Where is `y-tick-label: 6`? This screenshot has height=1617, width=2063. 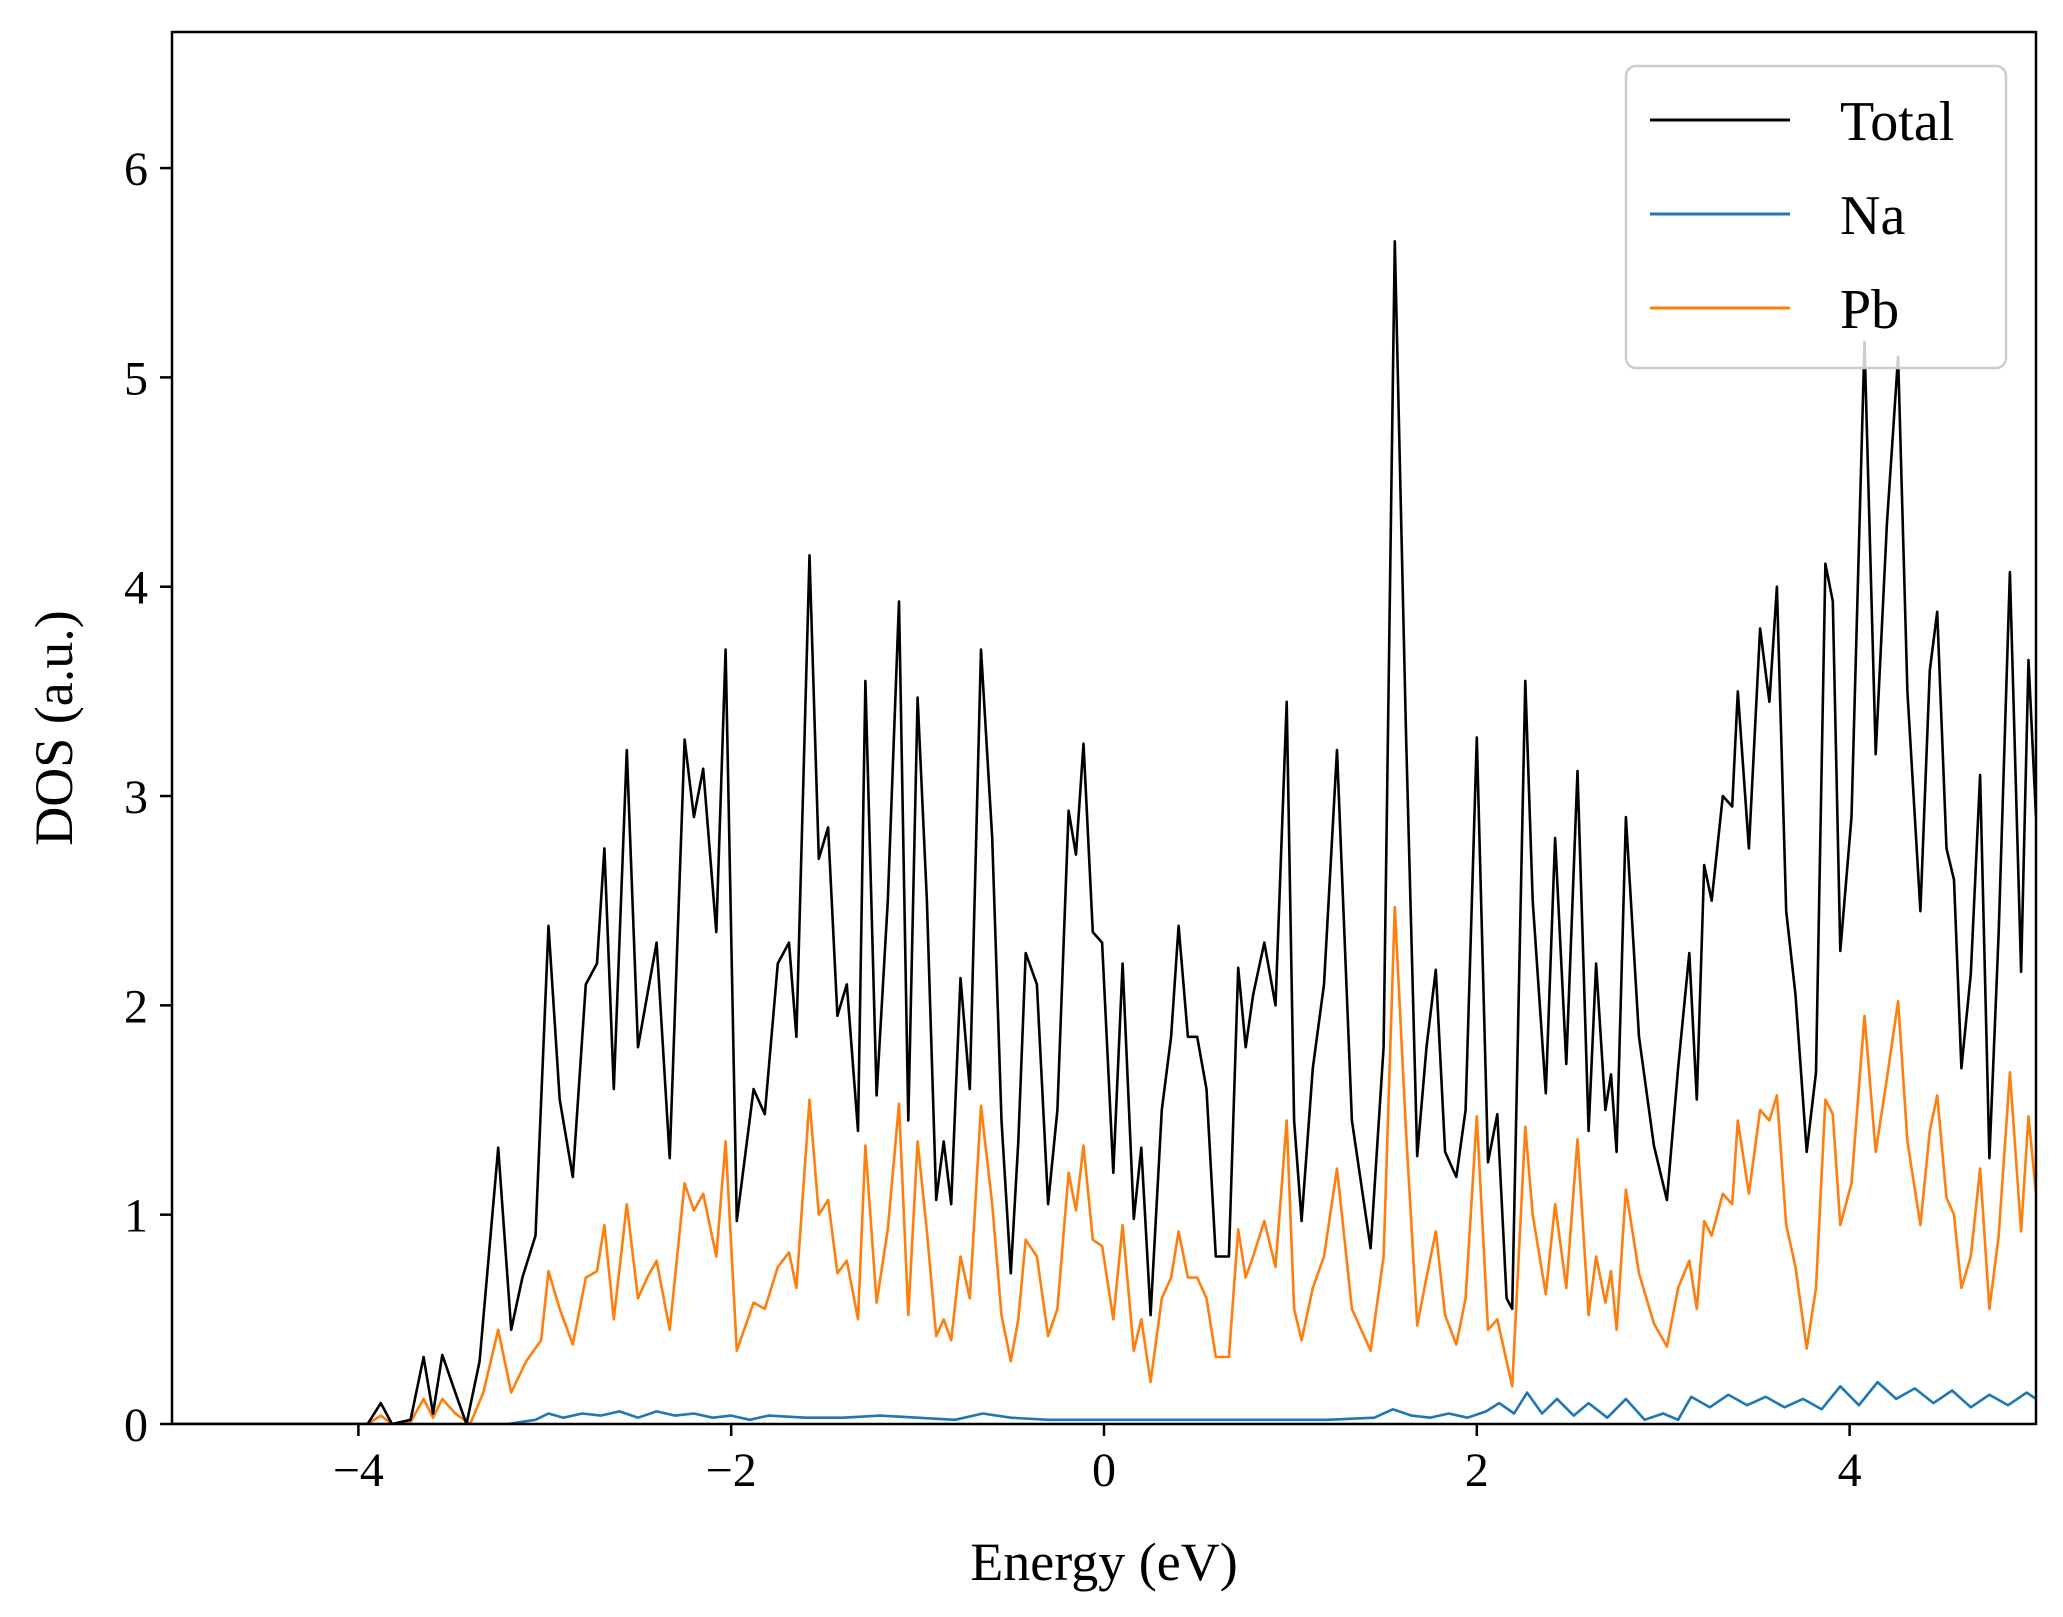
y-tick-label: 6 is located at coordinates (136, 169).